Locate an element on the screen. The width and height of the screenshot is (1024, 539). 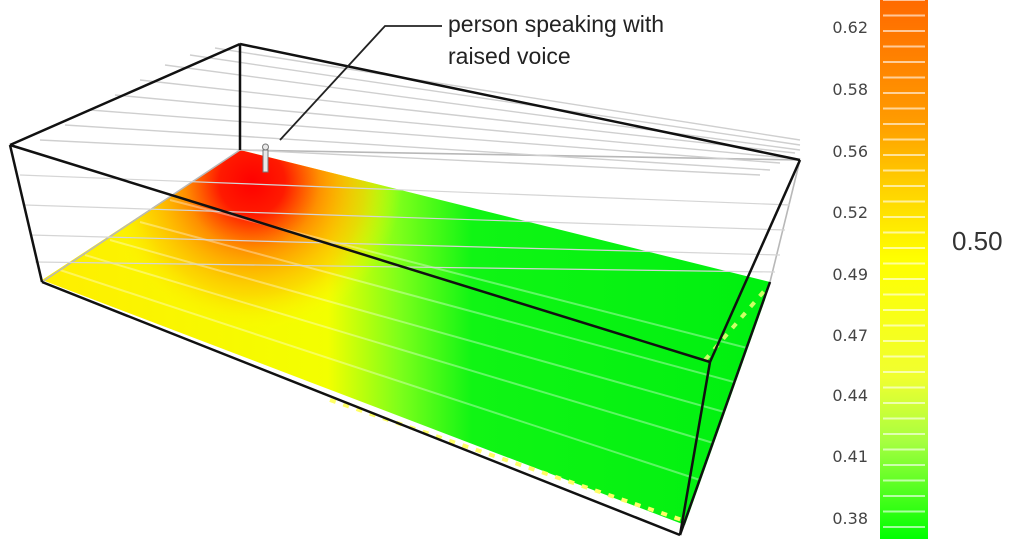
scale-tick: 0.56 is located at coordinates (850, 151).